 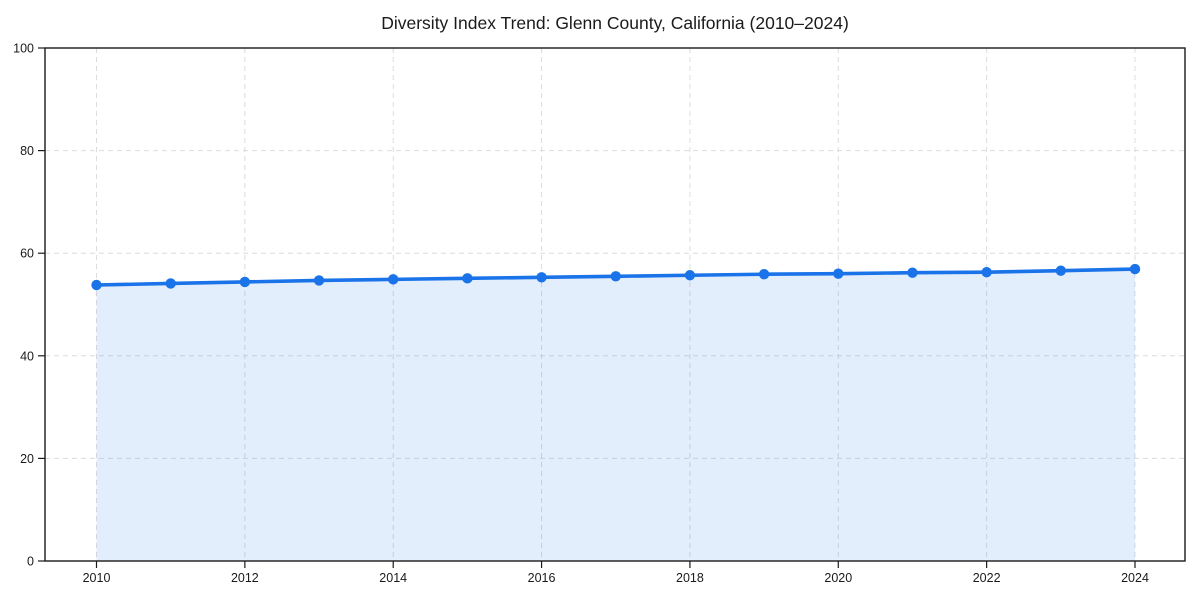 What do you see at coordinates (987, 578) in the screenshot?
I see `x-tick-label: 2022` at bounding box center [987, 578].